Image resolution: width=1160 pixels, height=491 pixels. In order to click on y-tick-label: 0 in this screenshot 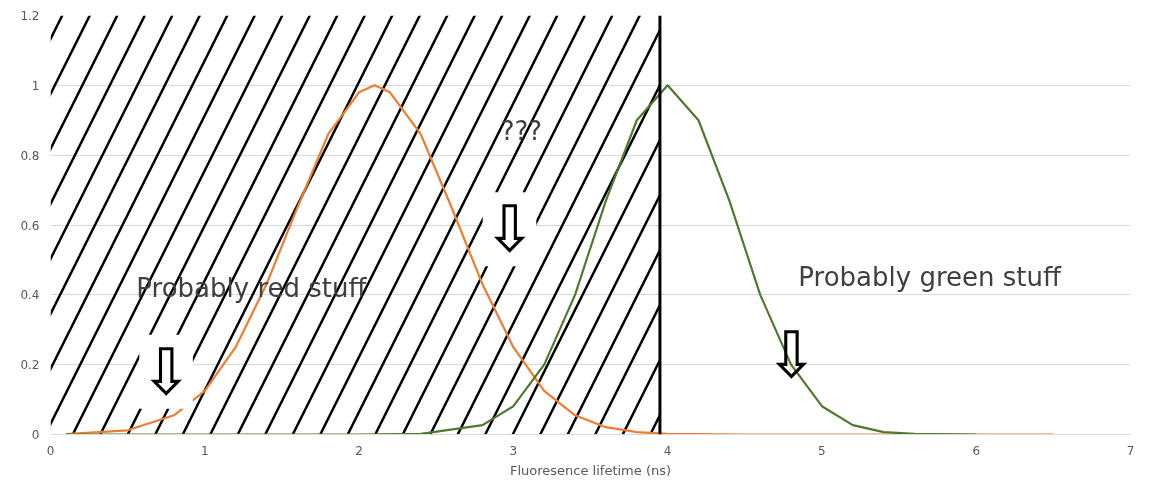, I will do `click(35, 435)`.